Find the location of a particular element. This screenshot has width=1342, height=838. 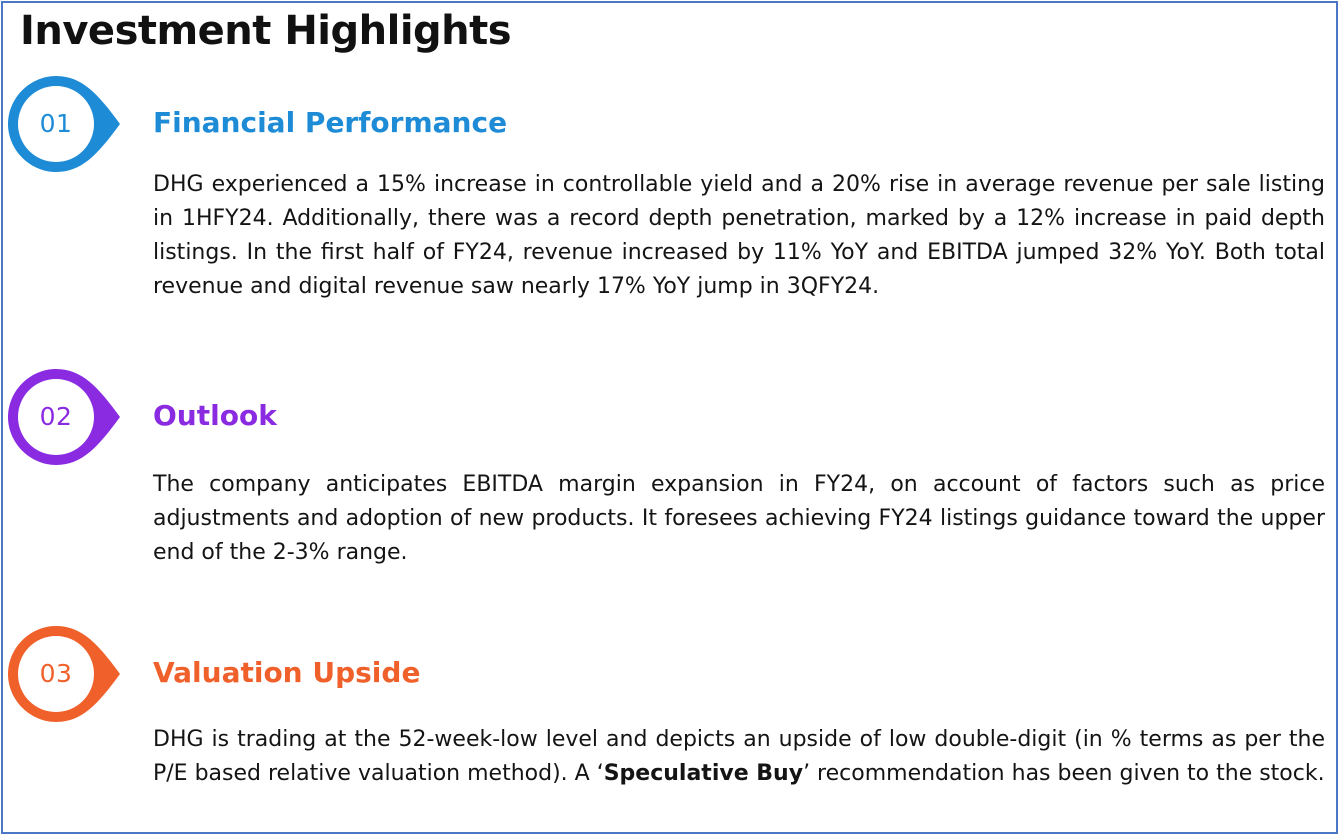

badge-number: 01 is located at coordinates (56, 123).